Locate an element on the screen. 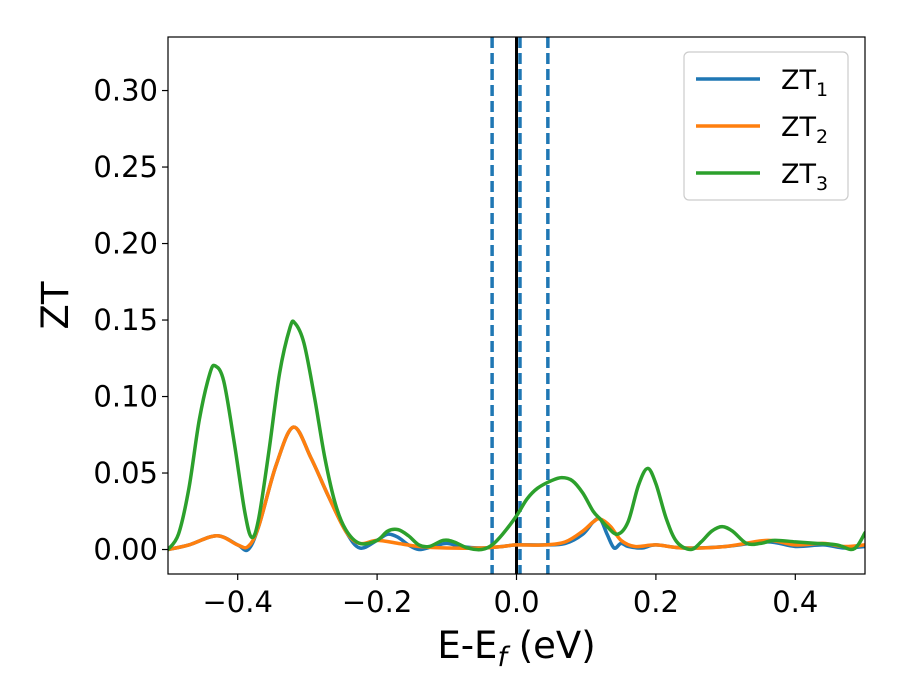  legend-label-zt1: ZT1 is located at coordinates (804, 83).